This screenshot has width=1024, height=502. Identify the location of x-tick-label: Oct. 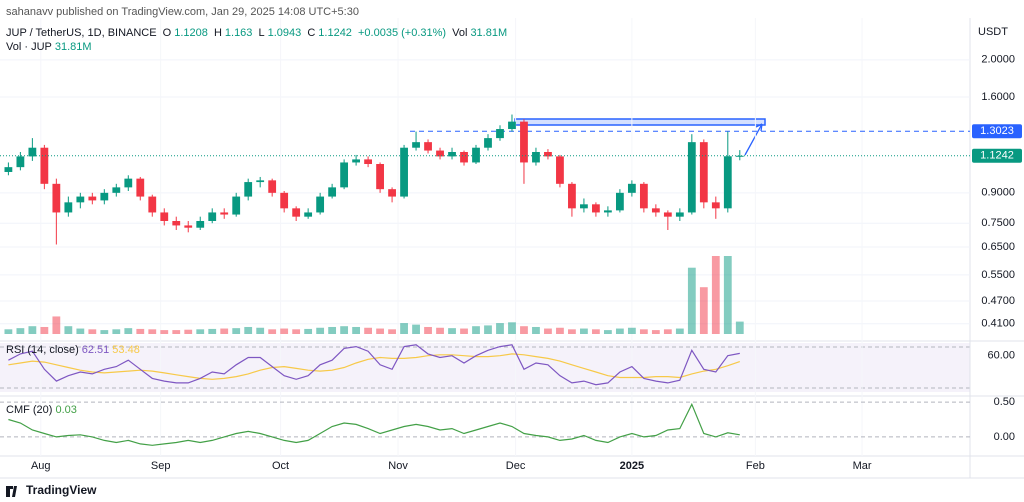
(280, 466).